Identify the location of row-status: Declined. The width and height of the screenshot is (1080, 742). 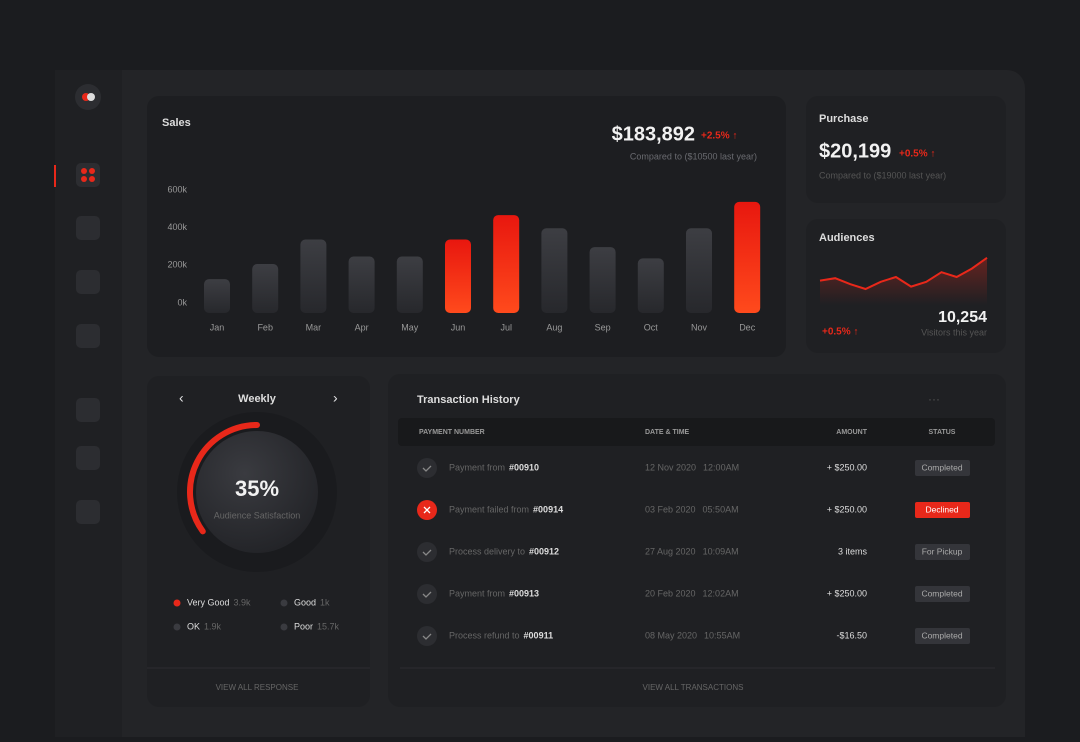
(941, 509).